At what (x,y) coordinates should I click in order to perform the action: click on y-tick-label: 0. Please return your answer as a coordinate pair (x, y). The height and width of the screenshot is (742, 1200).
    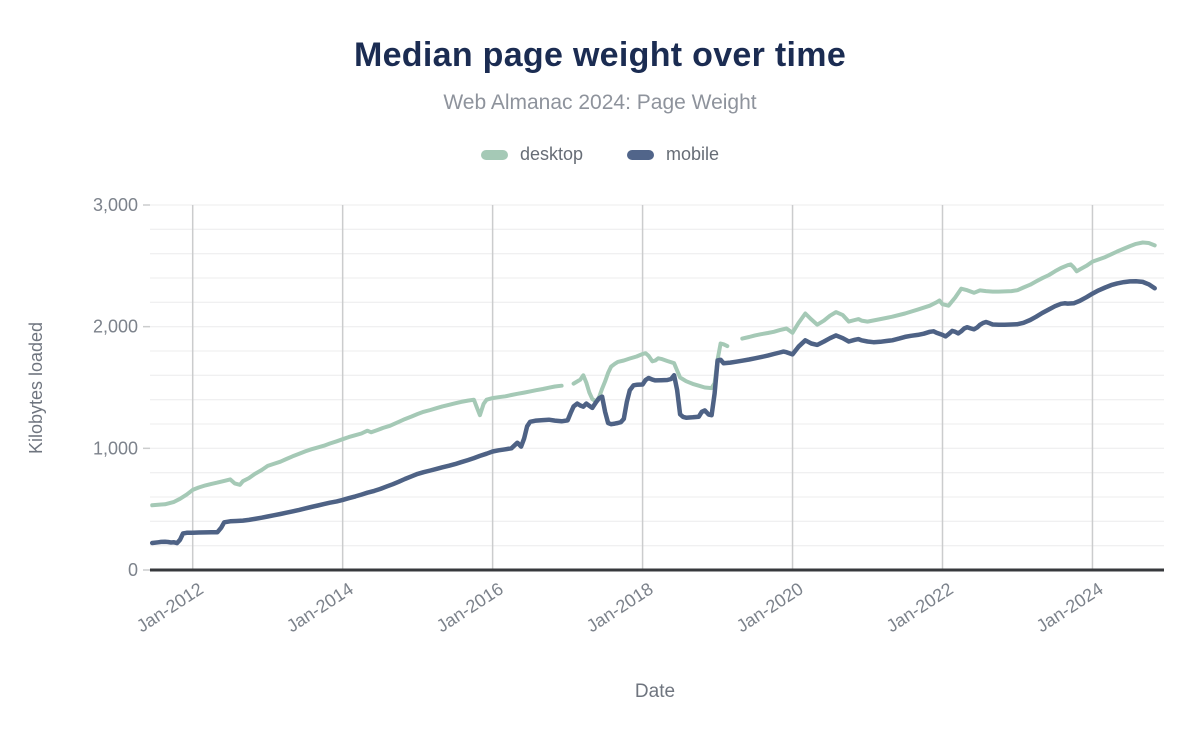
    Looking at the image, I should click on (133, 570).